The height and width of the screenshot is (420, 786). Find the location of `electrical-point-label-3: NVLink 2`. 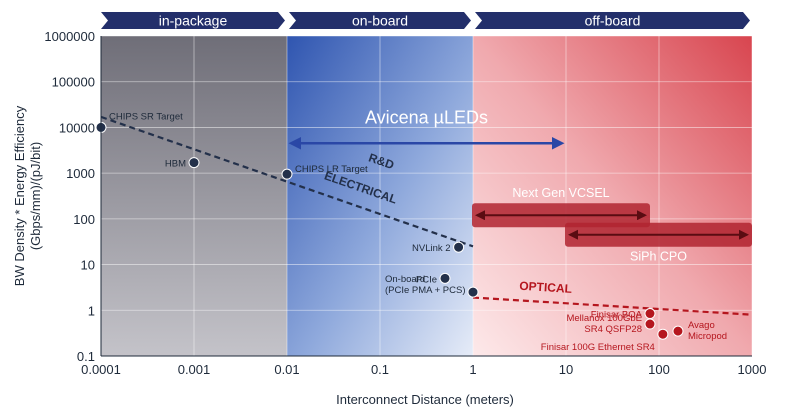

electrical-point-label-3: NVLink 2 is located at coordinates (431, 248).